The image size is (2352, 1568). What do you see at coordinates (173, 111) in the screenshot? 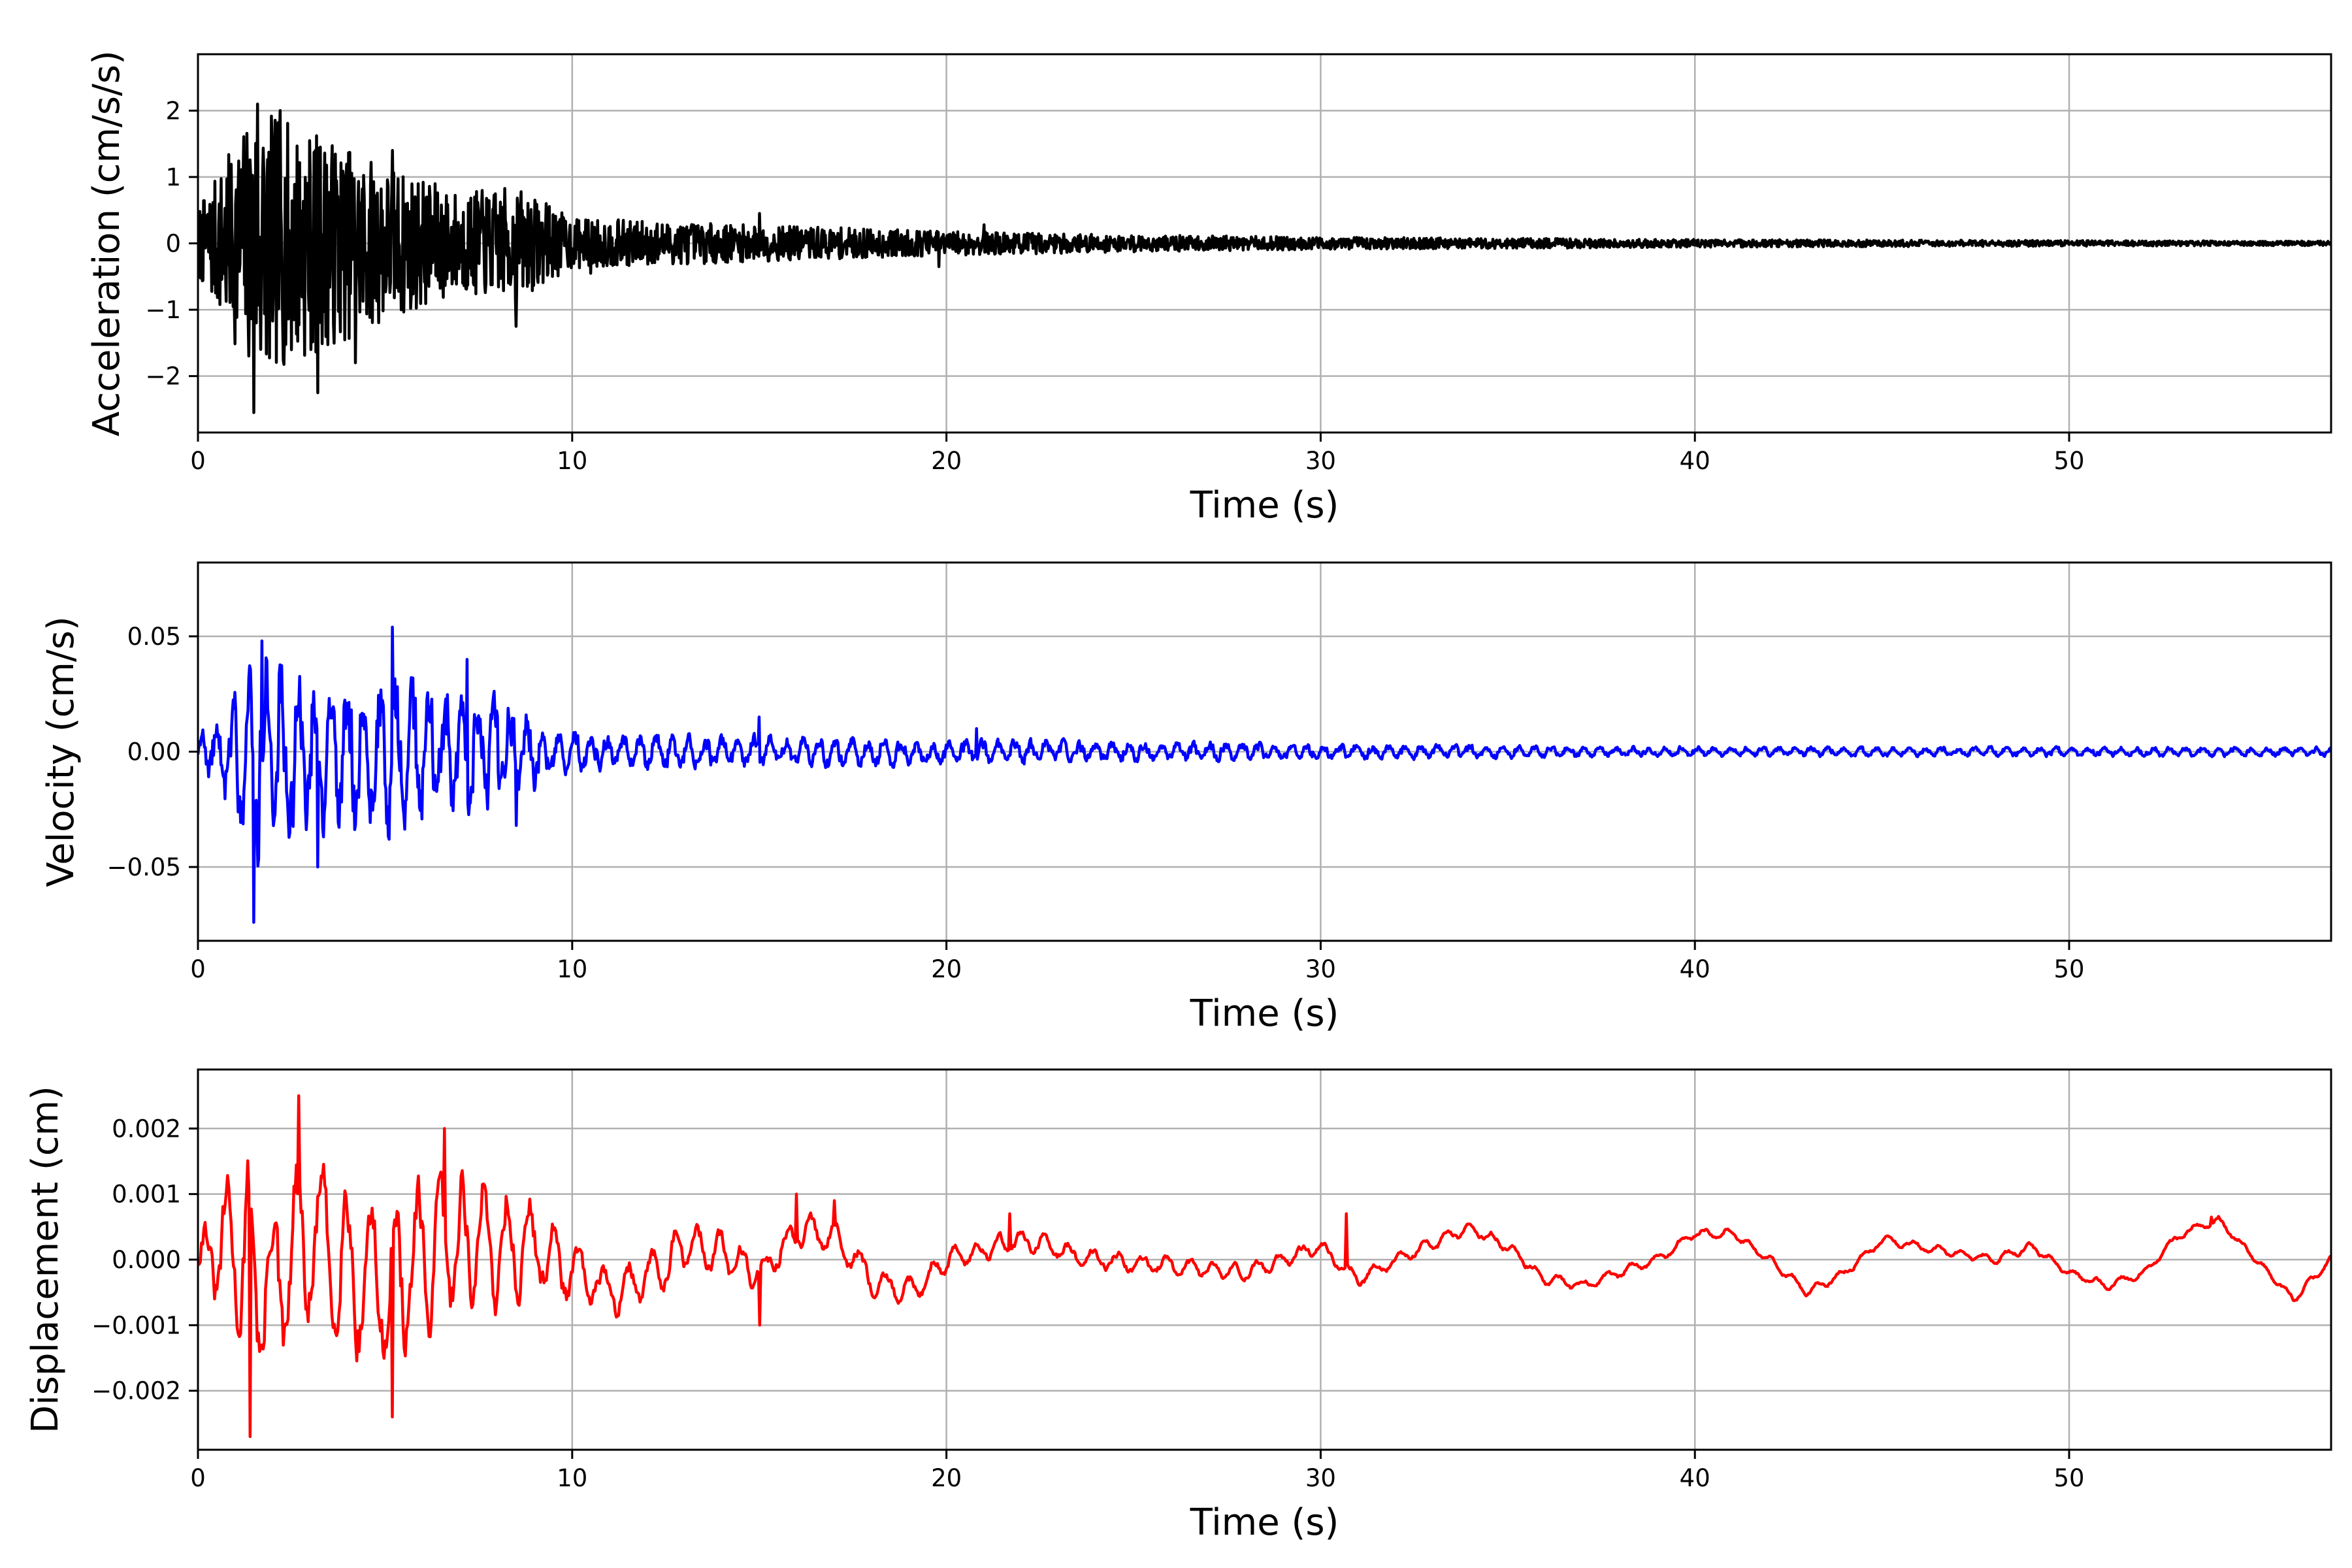
I see `acceleration-y-tick-label: 2` at bounding box center [173, 111].